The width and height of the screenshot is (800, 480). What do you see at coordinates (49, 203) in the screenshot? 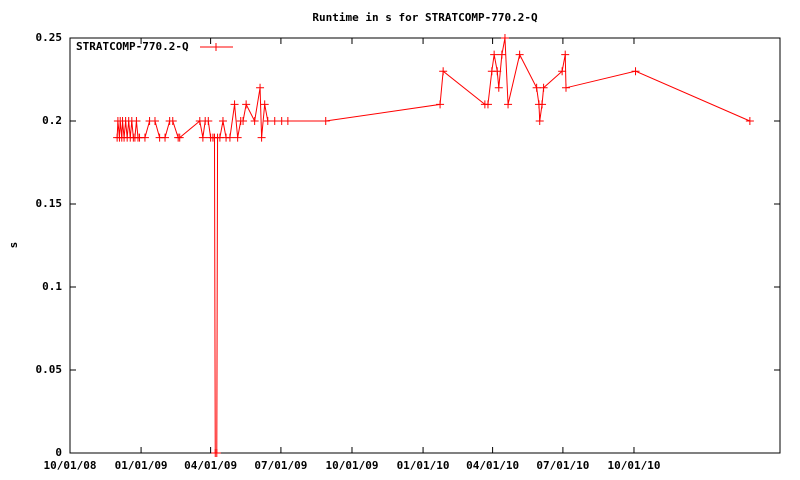
I see `y-tick-label: 0.15` at bounding box center [49, 203].